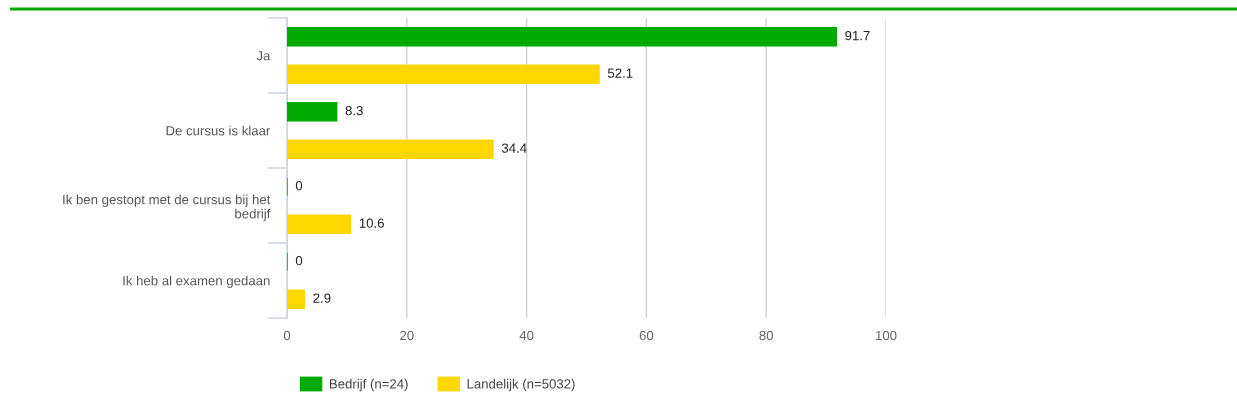  What do you see at coordinates (620, 73) in the screenshot?
I see `data-label: 52.1` at bounding box center [620, 73].